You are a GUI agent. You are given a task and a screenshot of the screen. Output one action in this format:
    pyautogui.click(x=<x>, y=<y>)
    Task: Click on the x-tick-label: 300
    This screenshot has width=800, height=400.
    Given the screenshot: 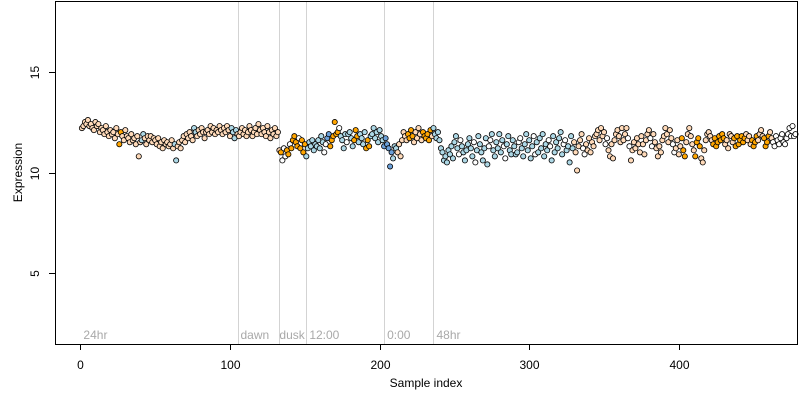 What is the action you would take?
    pyautogui.click(x=529, y=365)
    